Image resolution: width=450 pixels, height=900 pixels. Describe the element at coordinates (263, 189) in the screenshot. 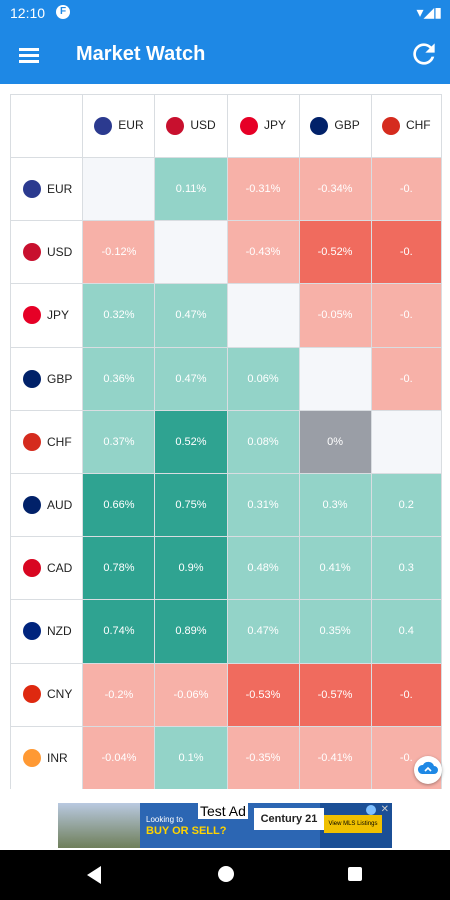

I see `heatmap-cell: -0.31%` at that location.